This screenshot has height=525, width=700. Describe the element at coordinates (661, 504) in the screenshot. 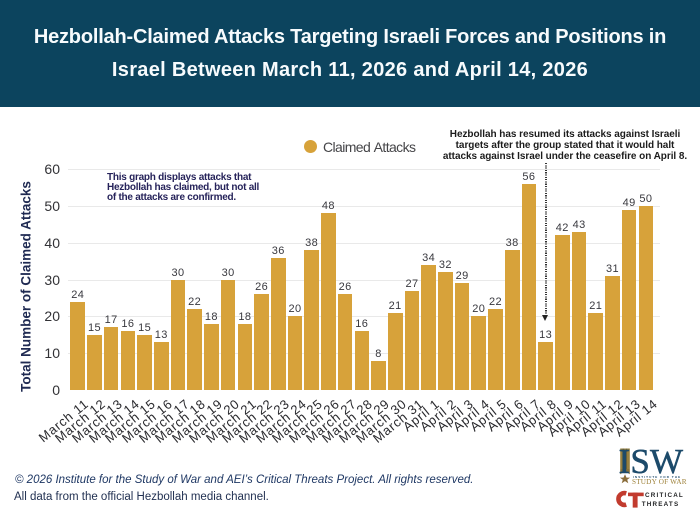

I see `svg-text: THREATS` at that location.